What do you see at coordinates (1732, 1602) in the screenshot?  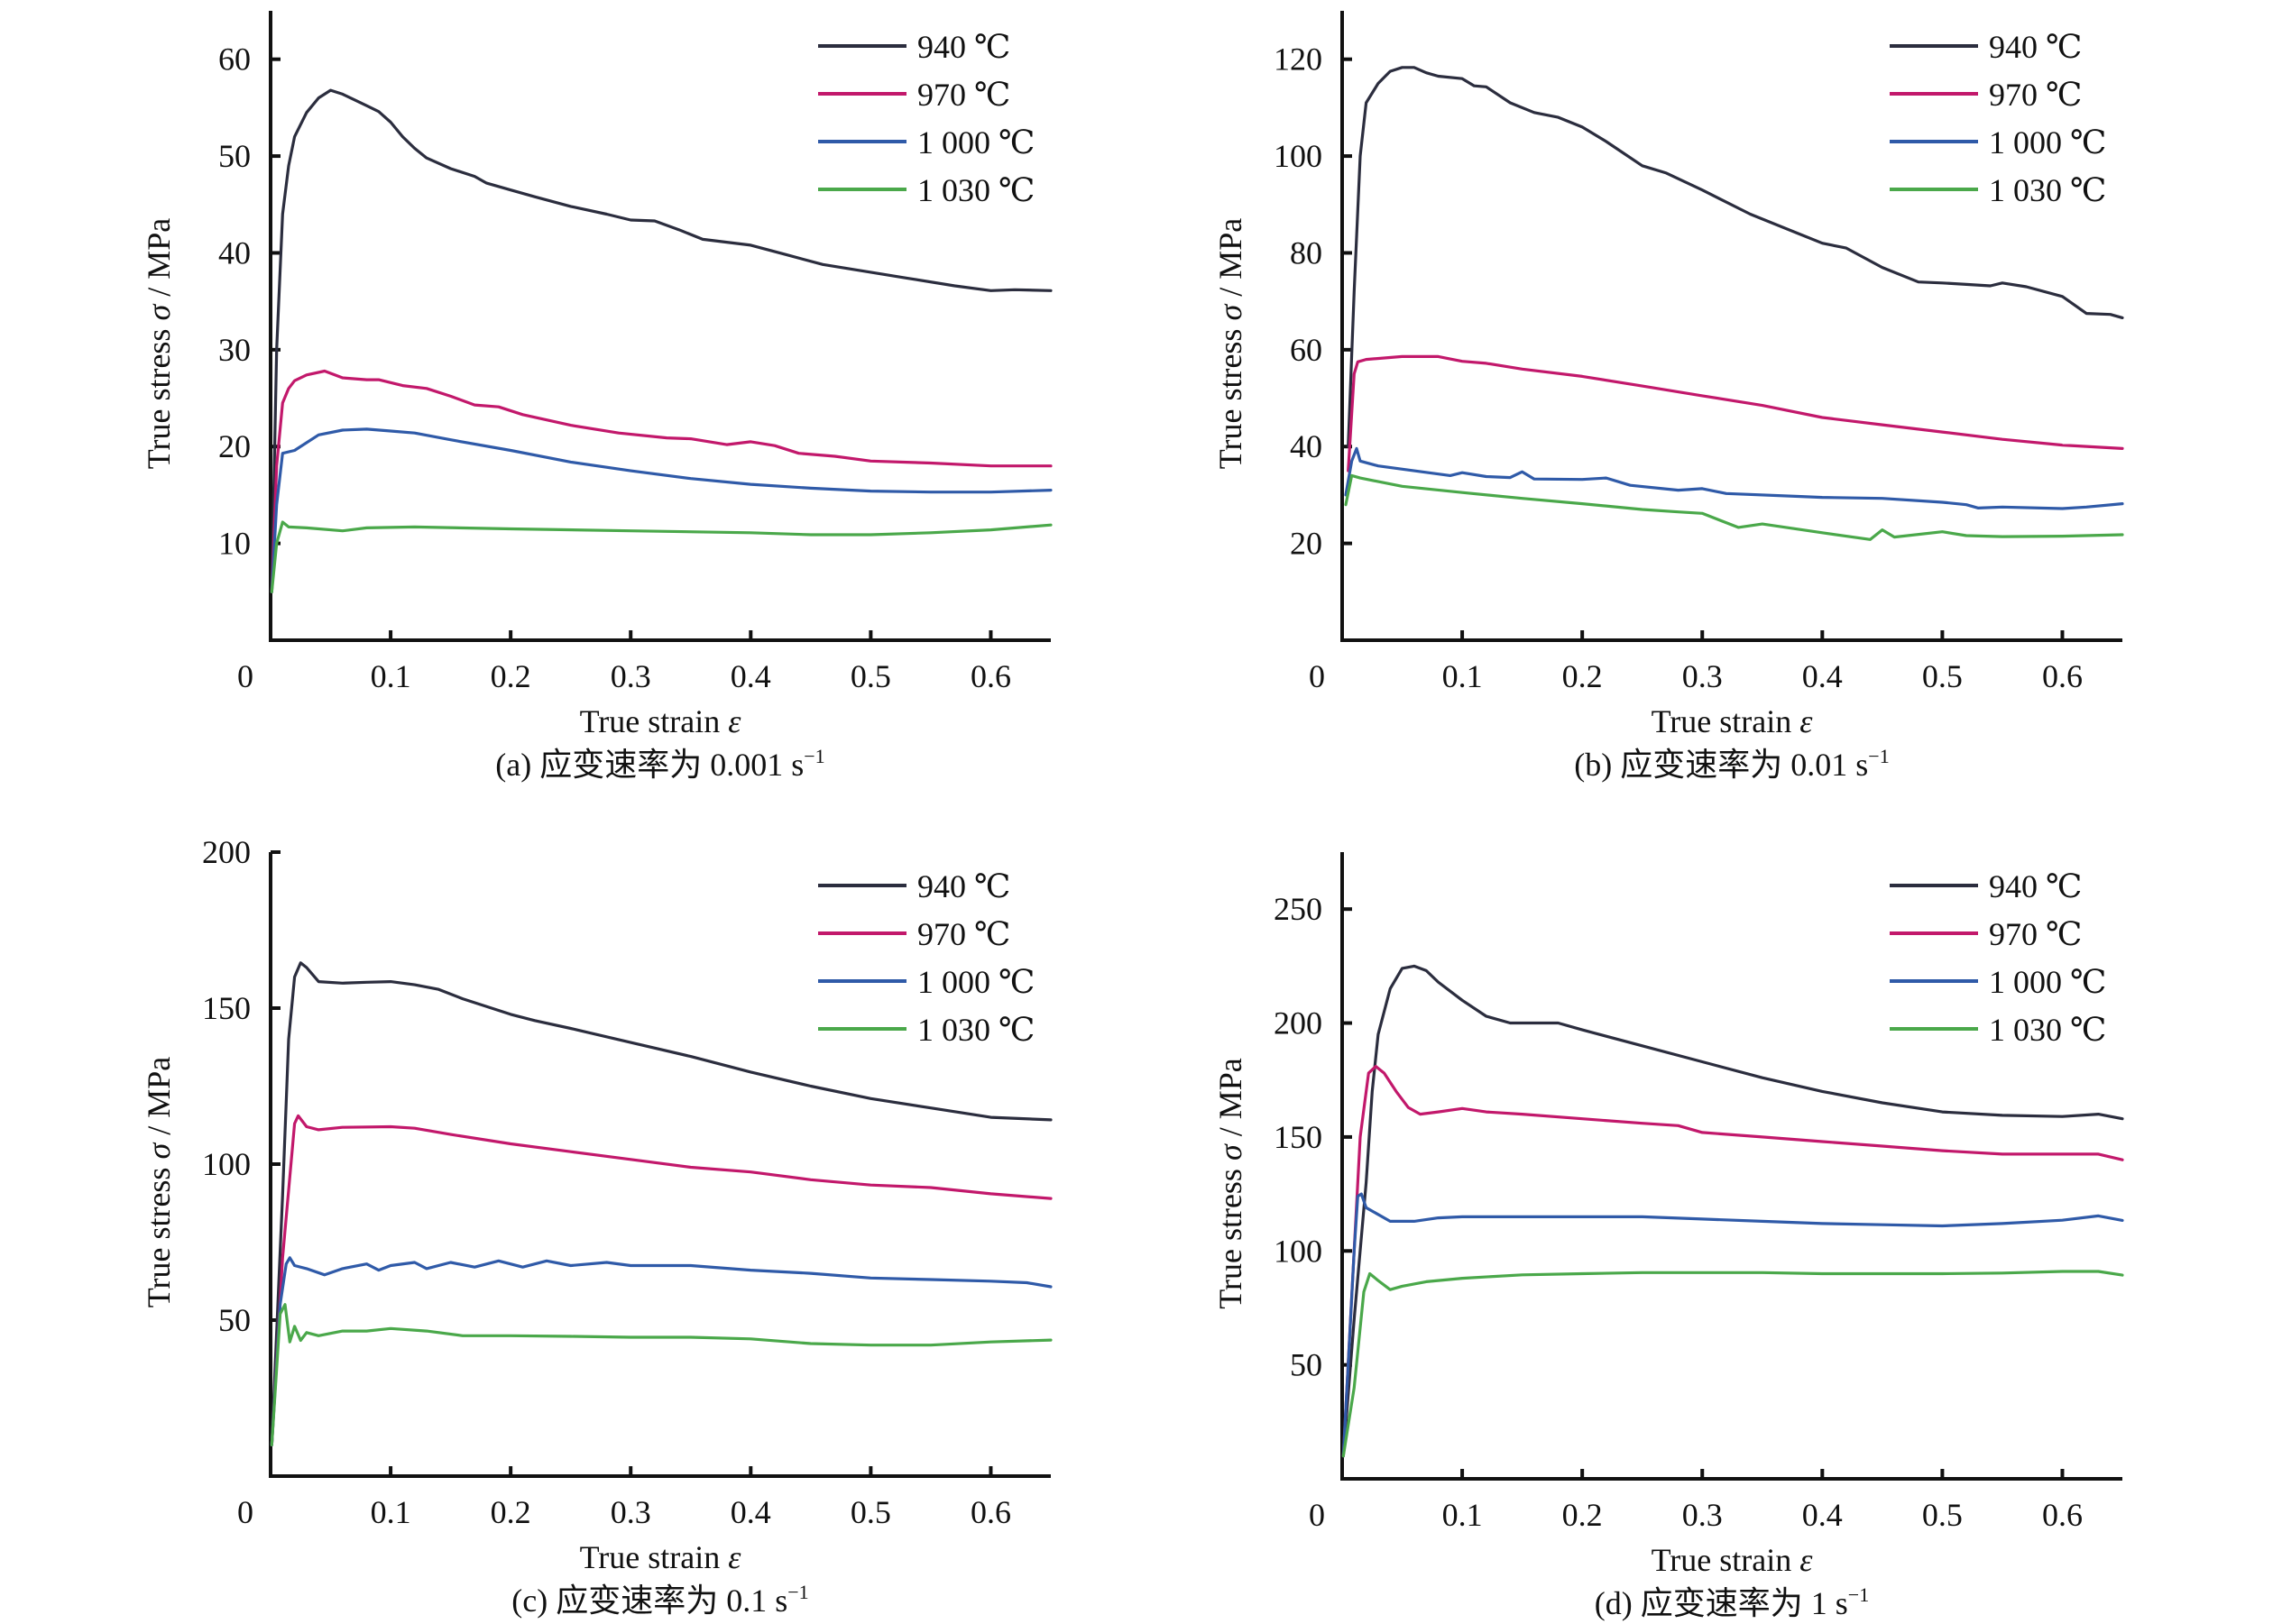 I see `panel-caption: (d) 应变速率为 1 s−1` at bounding box center [1732, 1602].